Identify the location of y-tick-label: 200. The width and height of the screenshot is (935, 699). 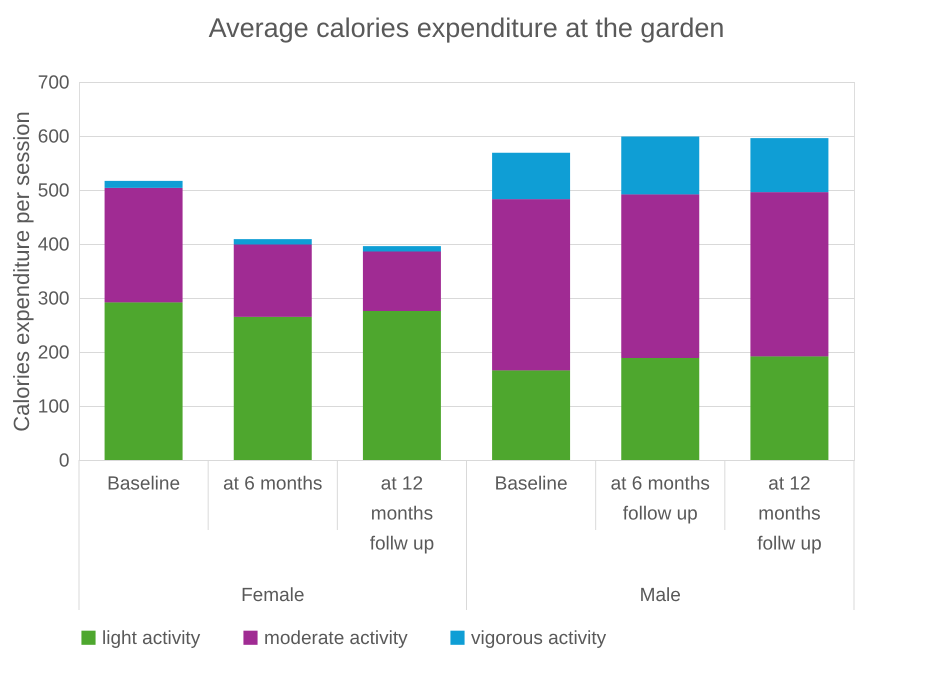
(54, 353).